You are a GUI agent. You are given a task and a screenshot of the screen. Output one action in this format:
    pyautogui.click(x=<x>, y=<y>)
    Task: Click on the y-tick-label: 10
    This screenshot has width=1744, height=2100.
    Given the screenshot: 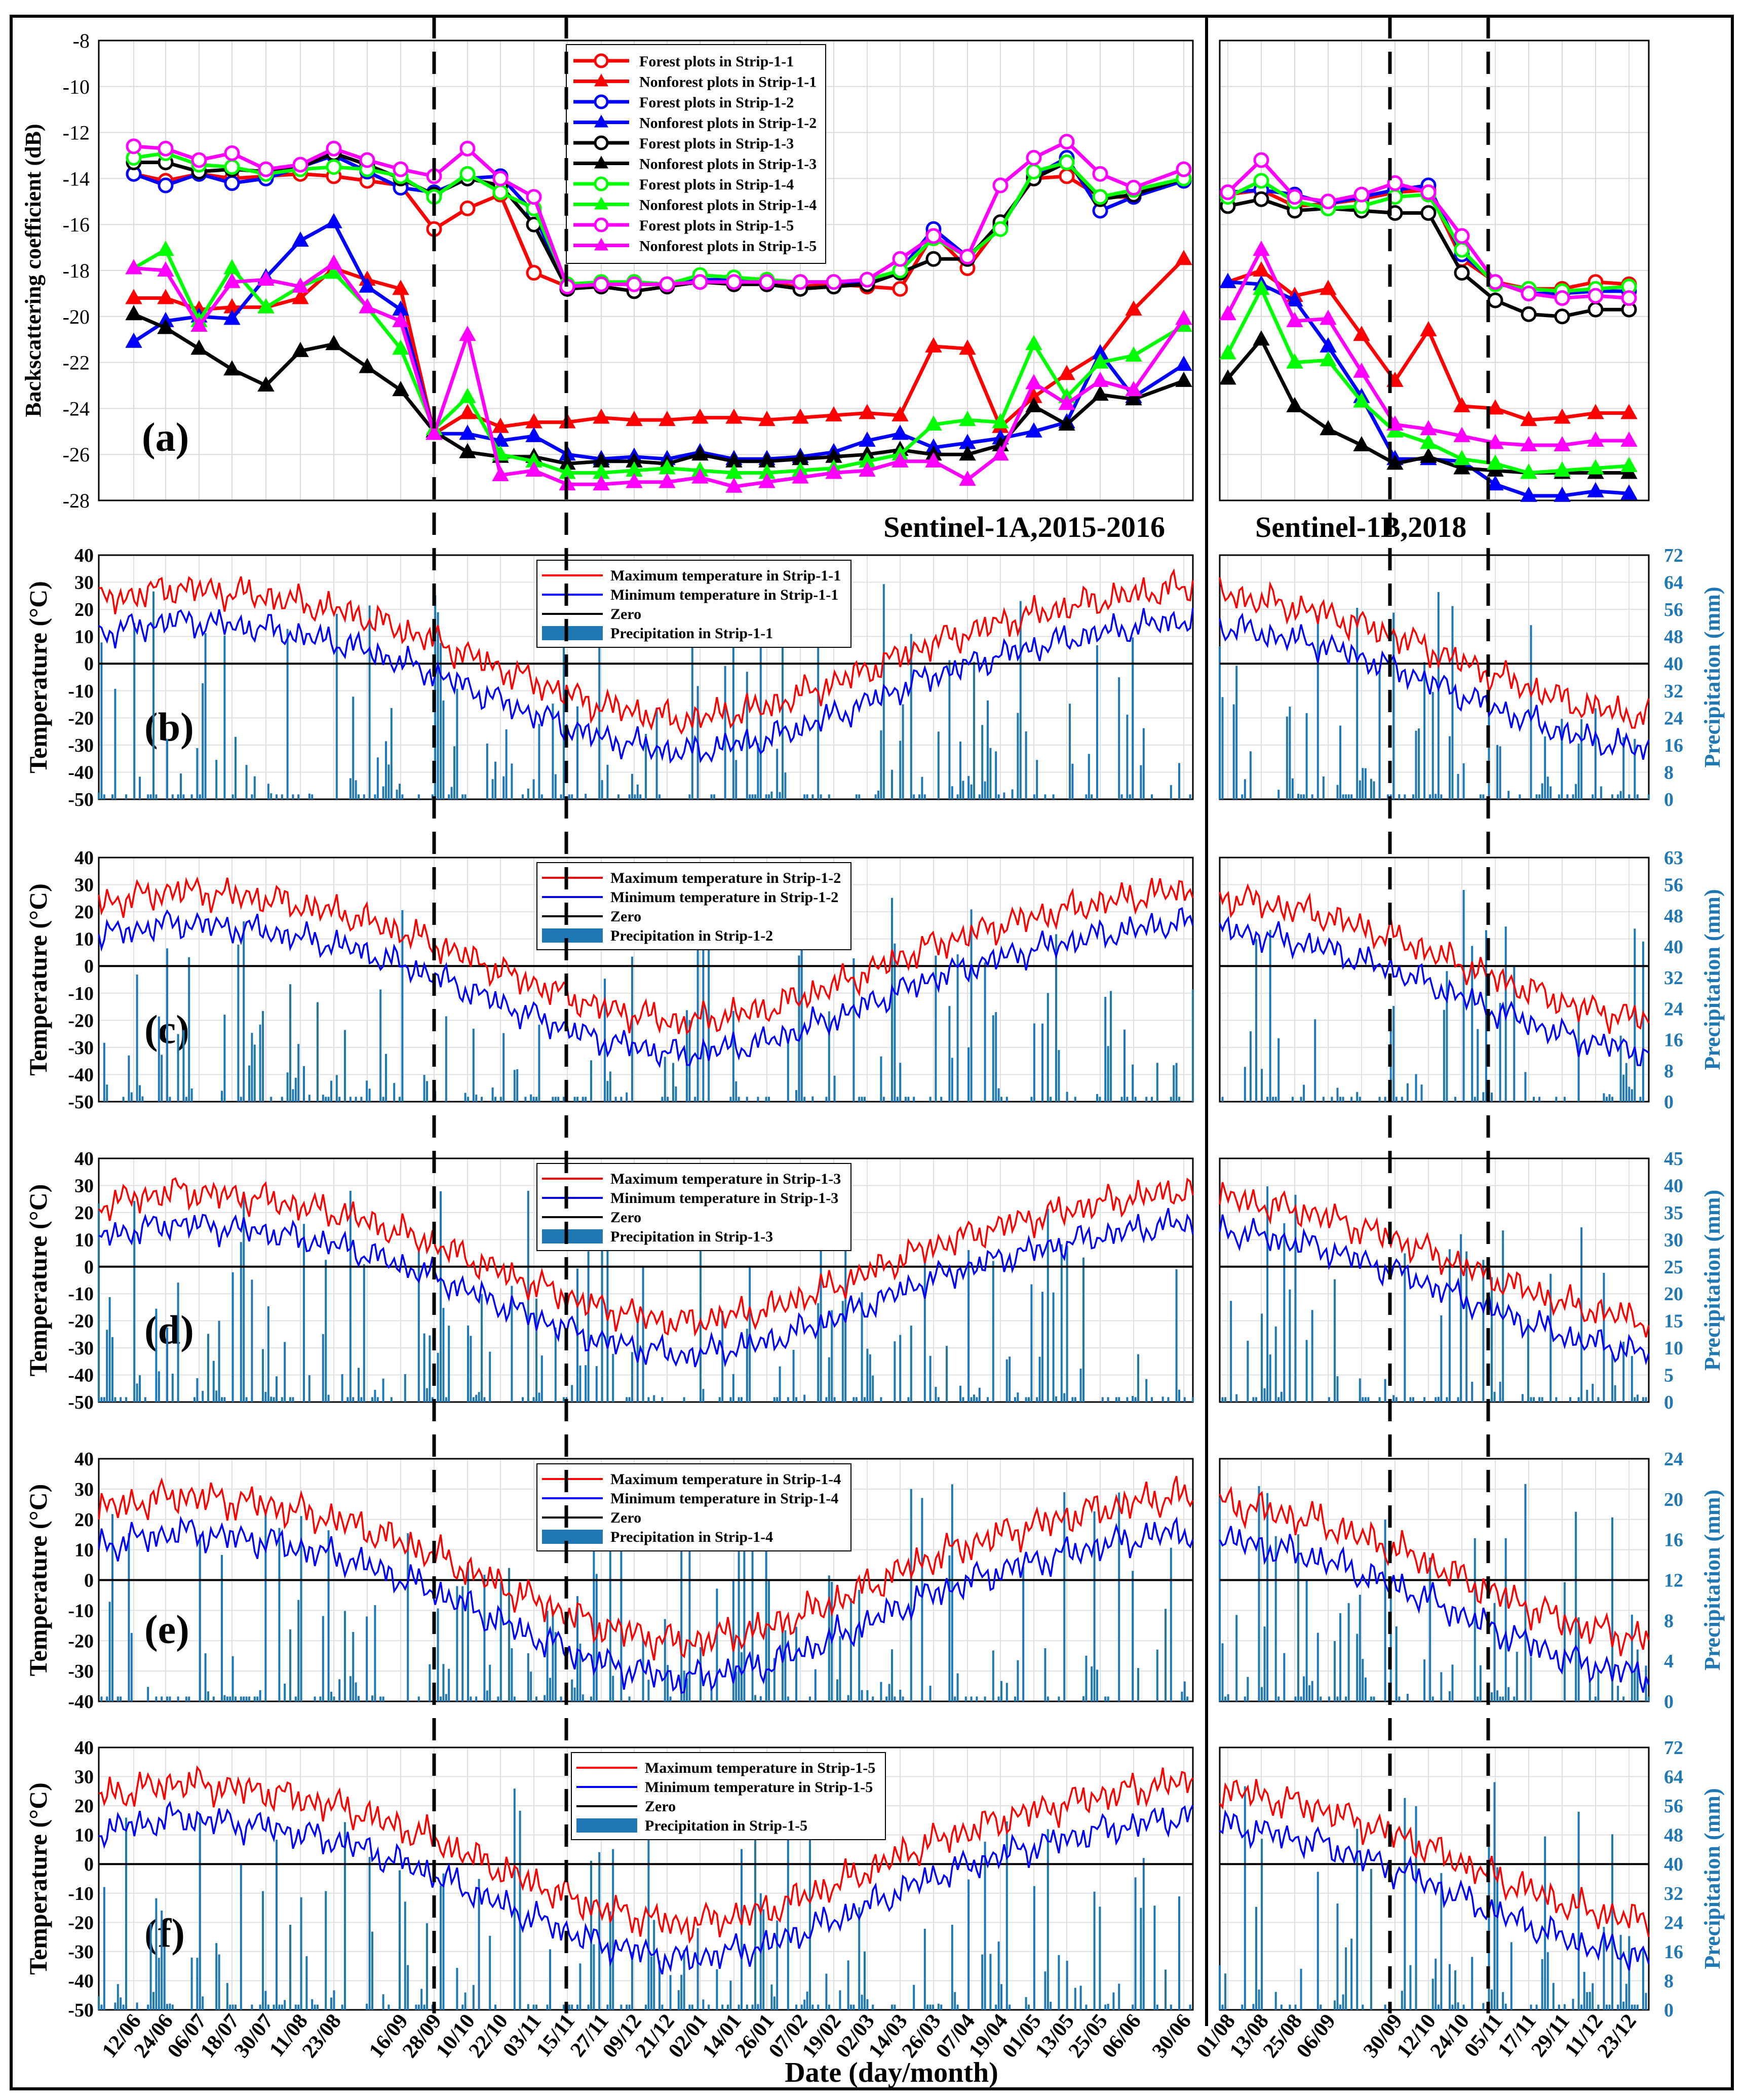 What is the action you would take?
    pyautogui.click(x=84, y=1550)
    